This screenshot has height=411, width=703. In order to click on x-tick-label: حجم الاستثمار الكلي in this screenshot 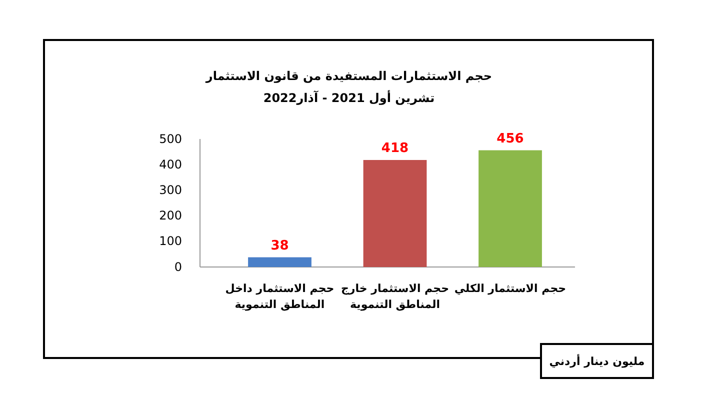, I will do `click(510, 288)`.